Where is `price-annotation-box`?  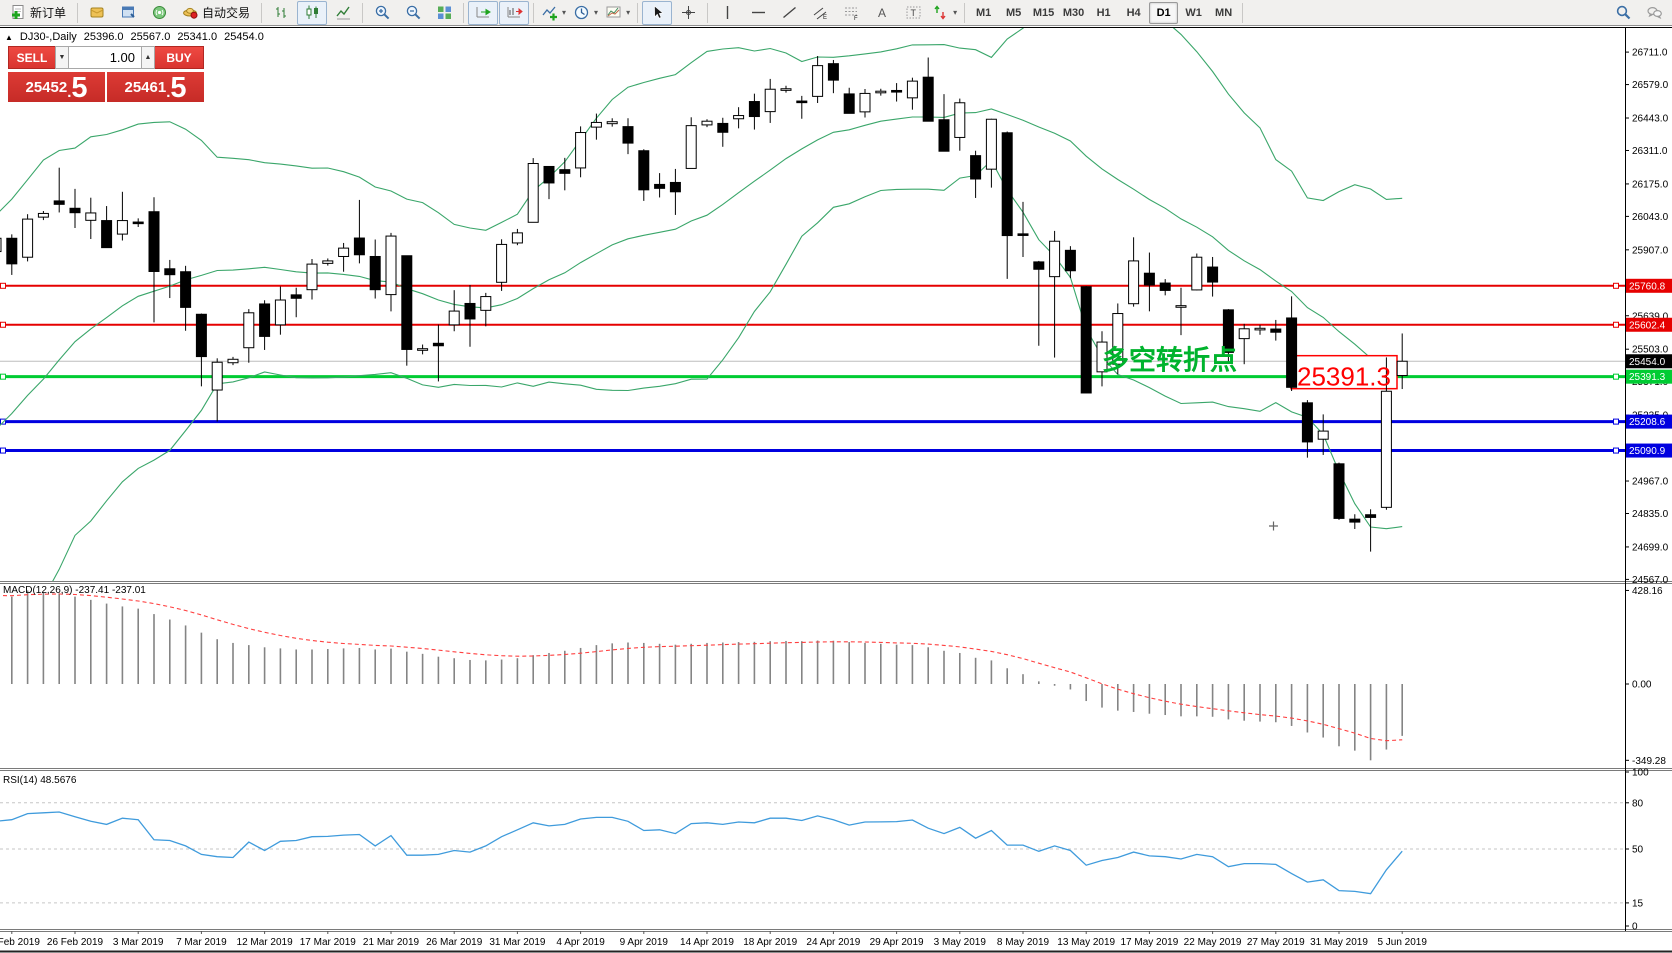 price-annotation-box is located at coordinates (1344, 372).